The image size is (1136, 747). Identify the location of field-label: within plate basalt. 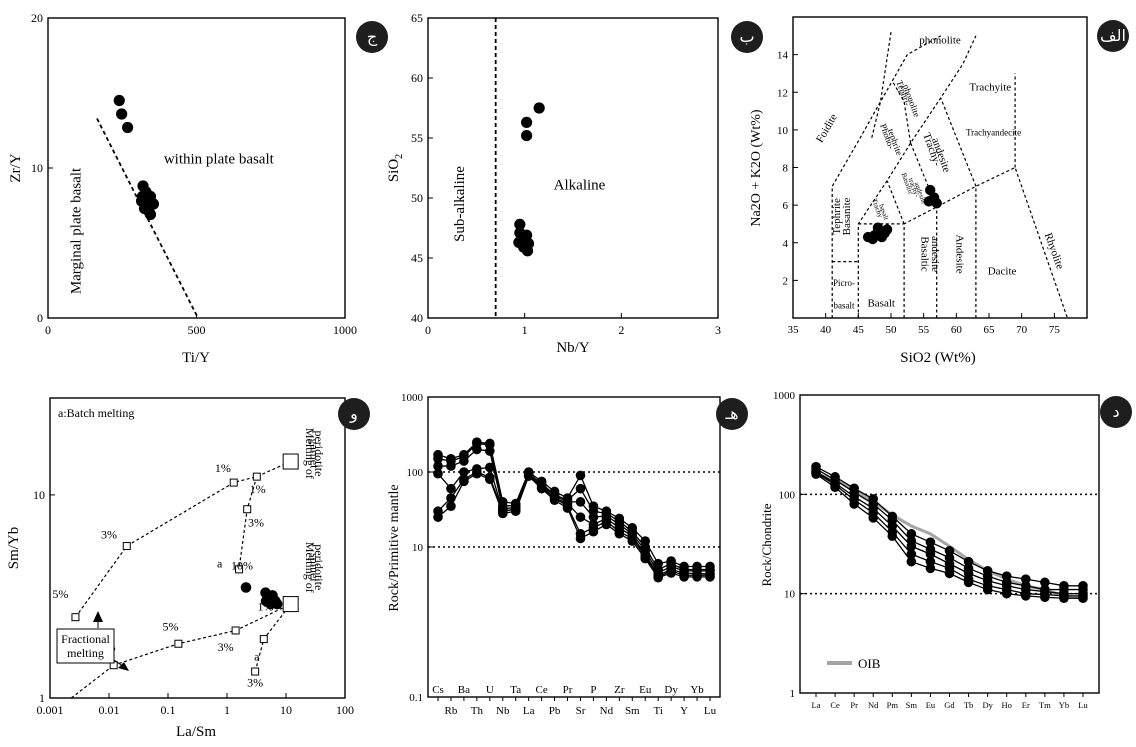
(219, 160).